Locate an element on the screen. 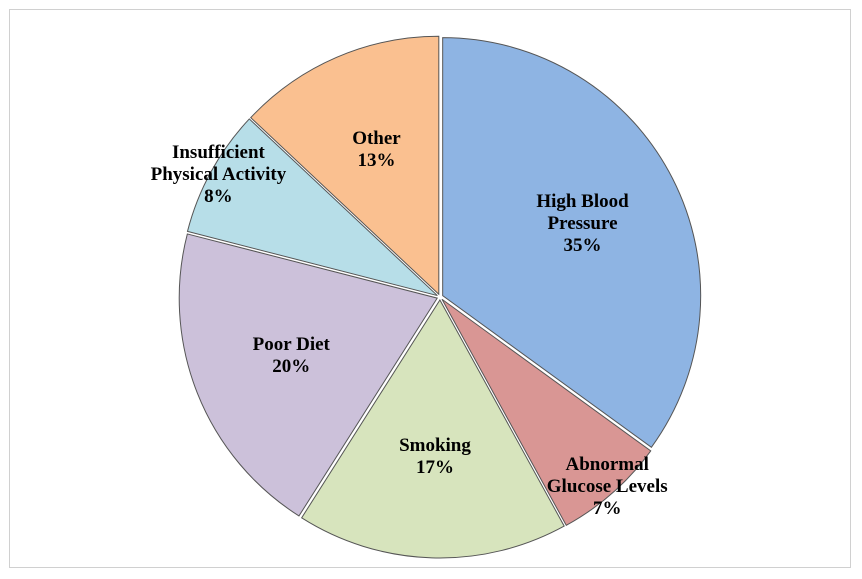 The width and height of the screenshot is (862, 579). value-label: 13% is located at coordinates (376, 161).